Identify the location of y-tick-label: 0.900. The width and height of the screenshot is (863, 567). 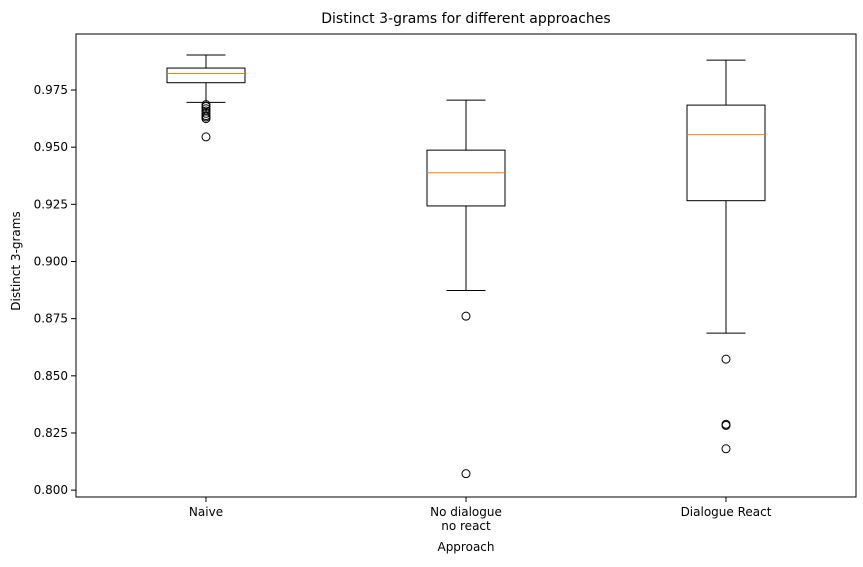
(51, 261).